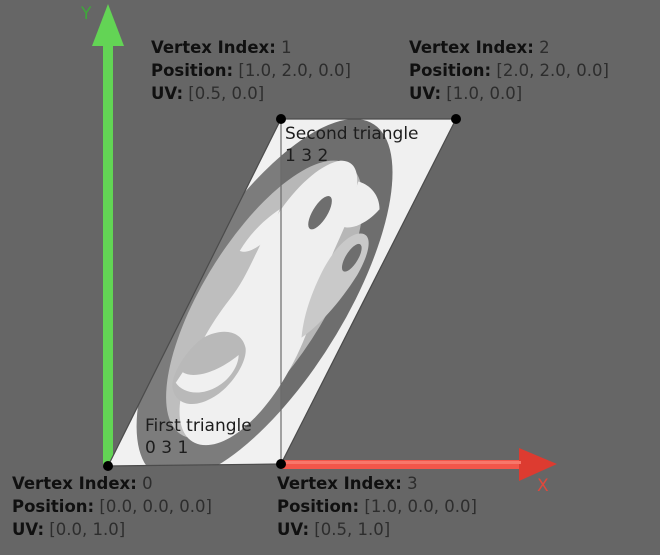 This screenshot has height=555, width=660. What do you see at coordinates (447, 70) in the screenshot?
I see `vertex-2-position-key: Position` at bounding box center [447, 70].